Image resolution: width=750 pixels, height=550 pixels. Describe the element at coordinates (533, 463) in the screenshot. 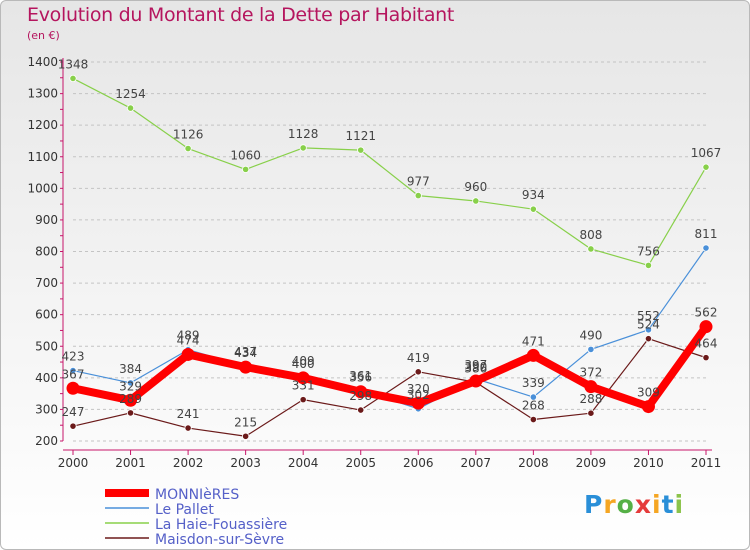

I see `x-tick-label: 2008` at that location.